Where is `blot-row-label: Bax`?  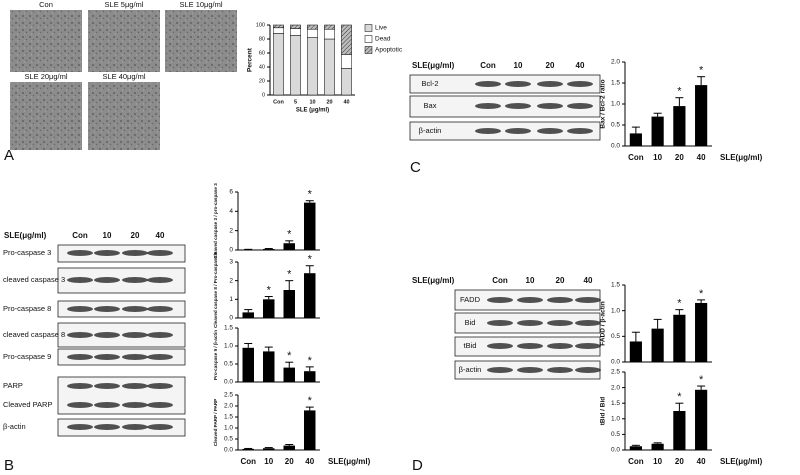 blot-row-label: Bax is located at coordinates (430, 105).